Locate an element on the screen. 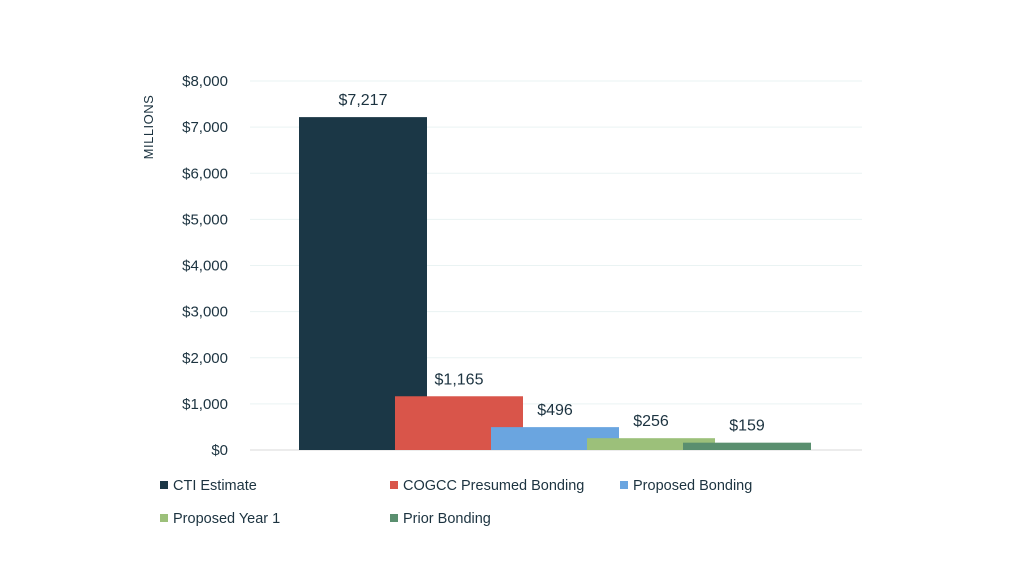  data-label: $256 is located at coordinates (651, 421).